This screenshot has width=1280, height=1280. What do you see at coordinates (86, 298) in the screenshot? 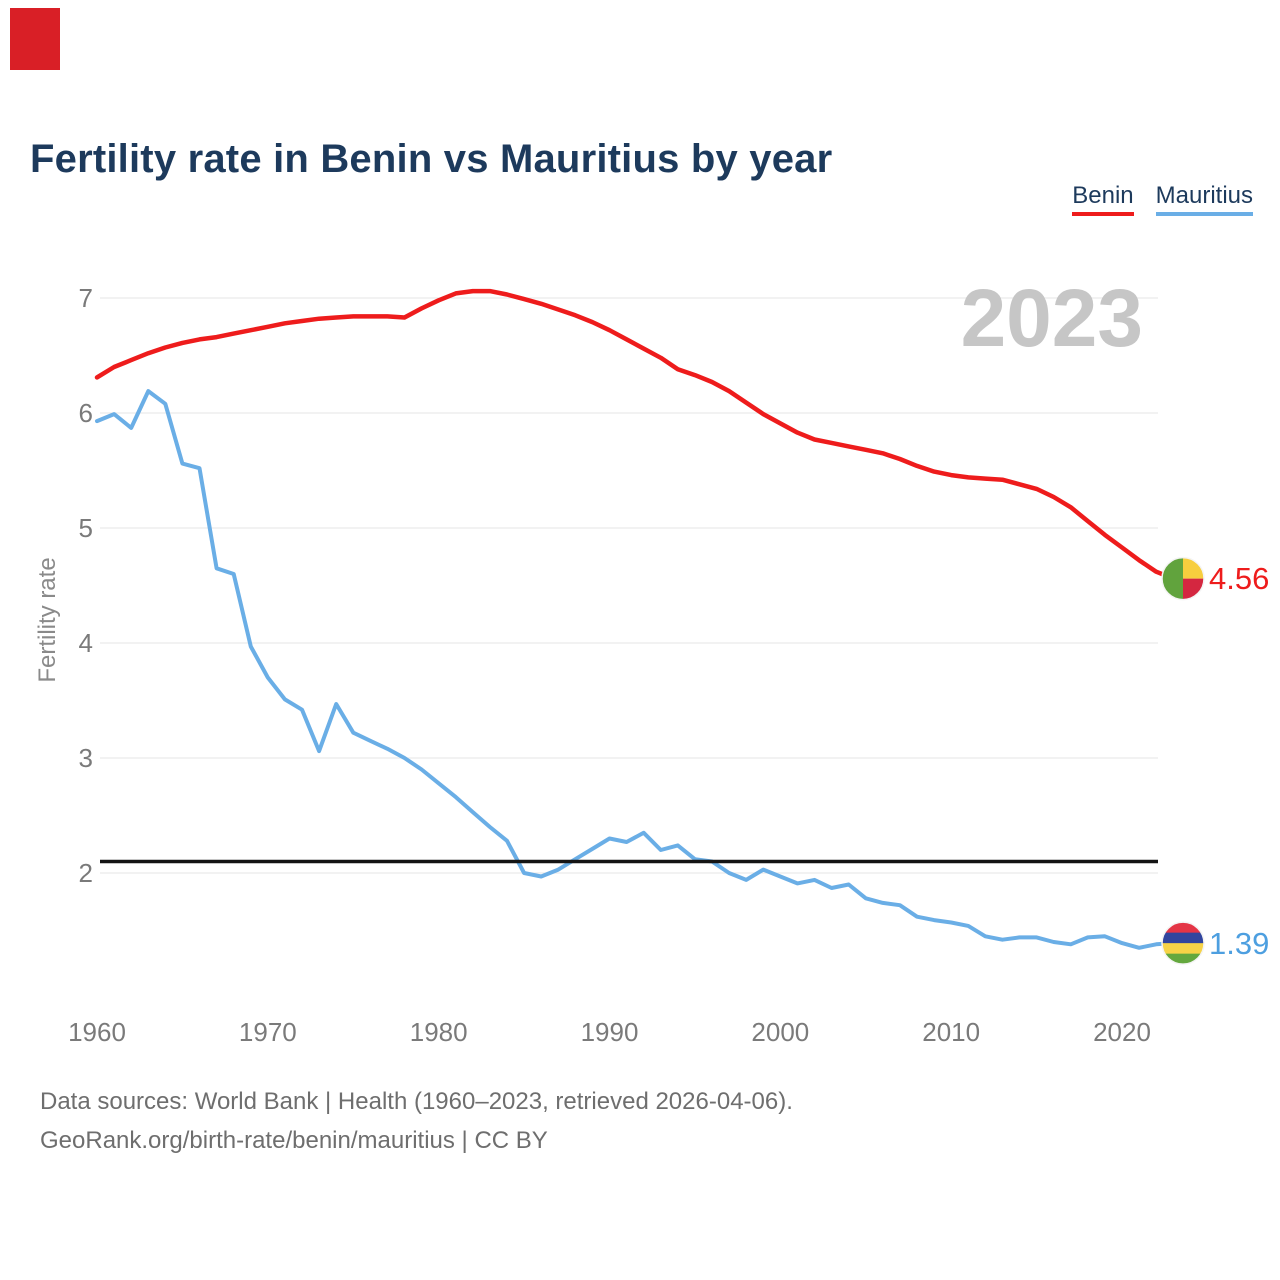
I see `y-tick-7: 7` at bounding box center [86, 298].